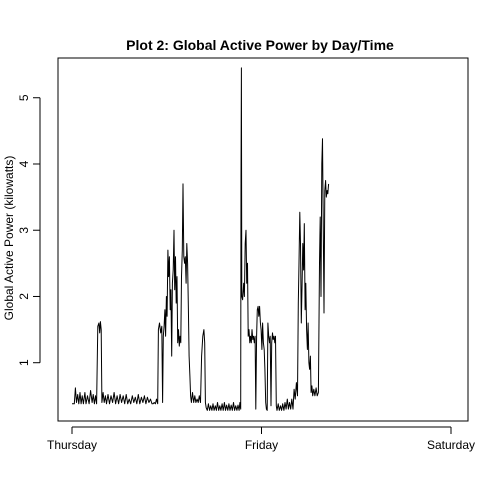  I want to click on y-tick-label: 2, so click(24, 296).